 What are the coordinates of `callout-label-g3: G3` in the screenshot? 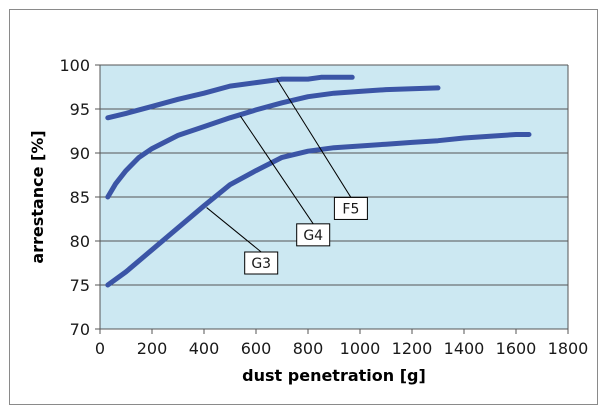 It's located at (261, 264).